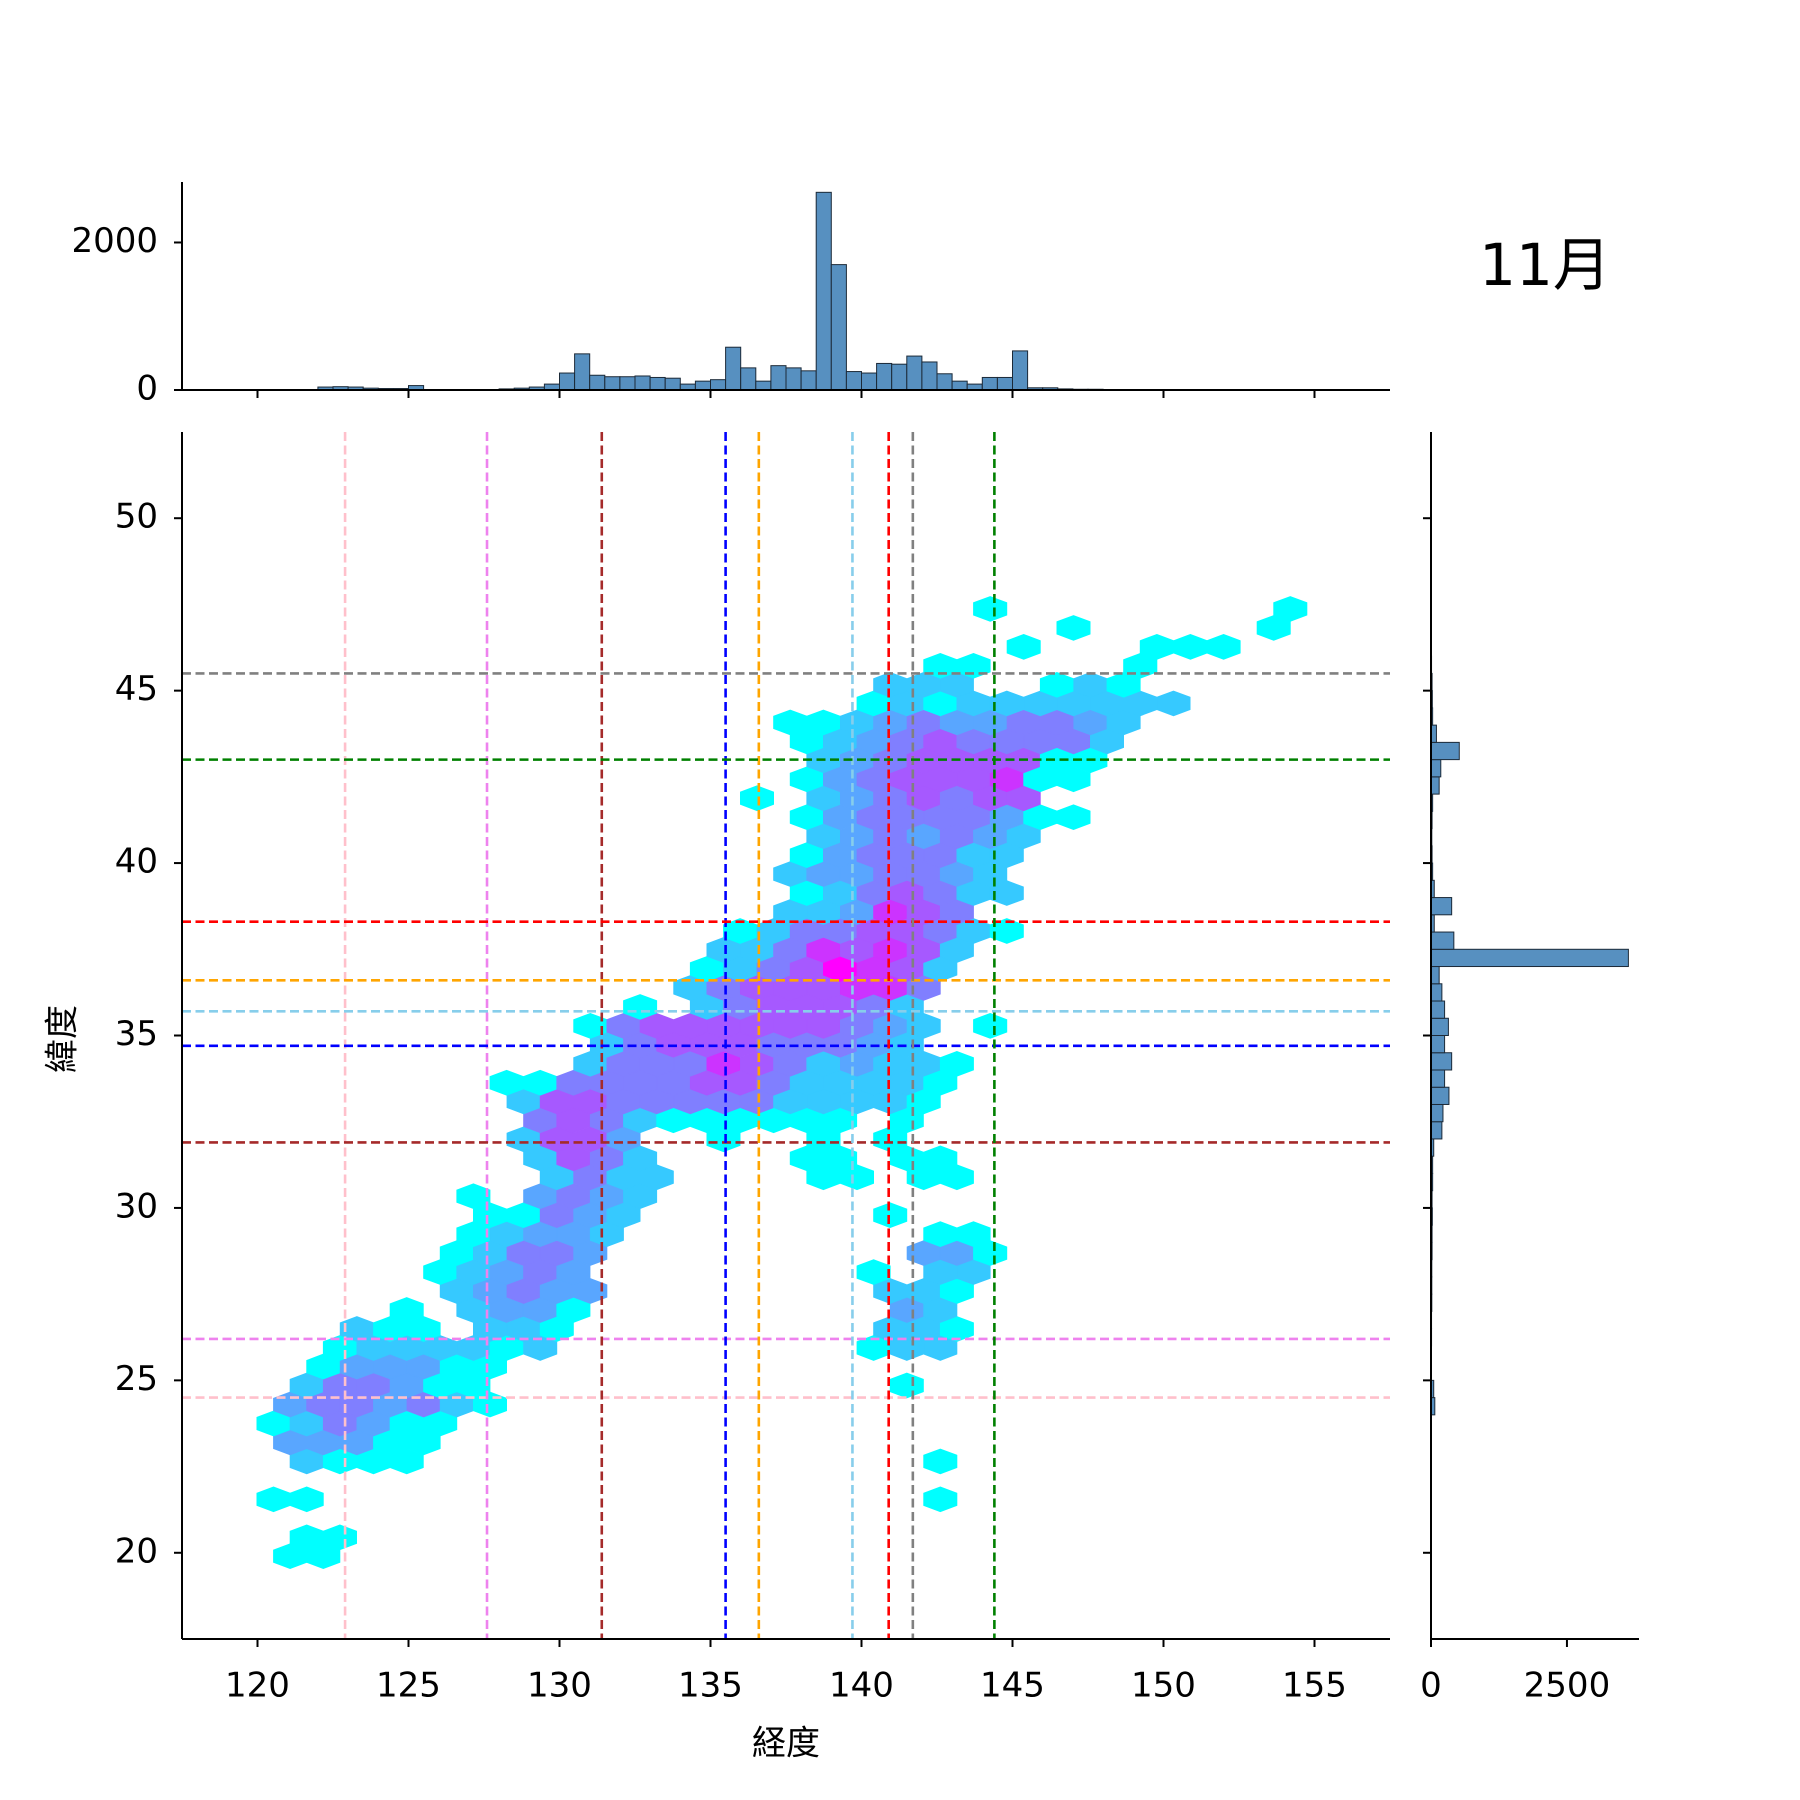 Image resolution: width=1800 pixels, height=1800 pixels. I want to click on chart-title: 11月, so click(1545, 265).